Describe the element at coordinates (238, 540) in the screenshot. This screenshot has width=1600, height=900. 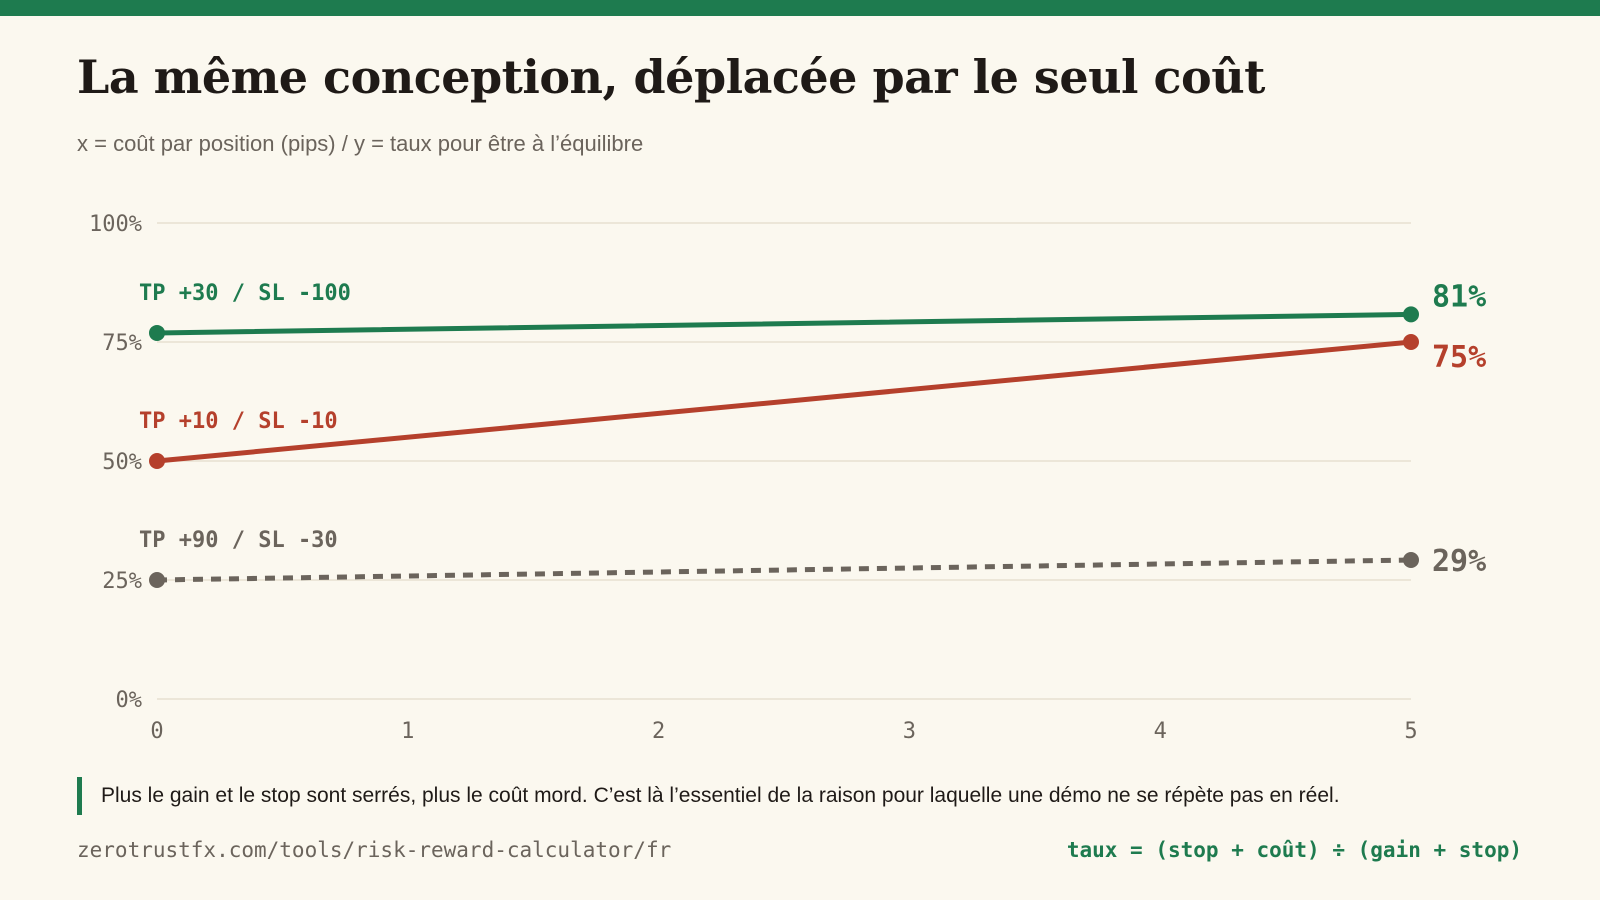
I see `series-label: TP +90 / SL -30` at that location.